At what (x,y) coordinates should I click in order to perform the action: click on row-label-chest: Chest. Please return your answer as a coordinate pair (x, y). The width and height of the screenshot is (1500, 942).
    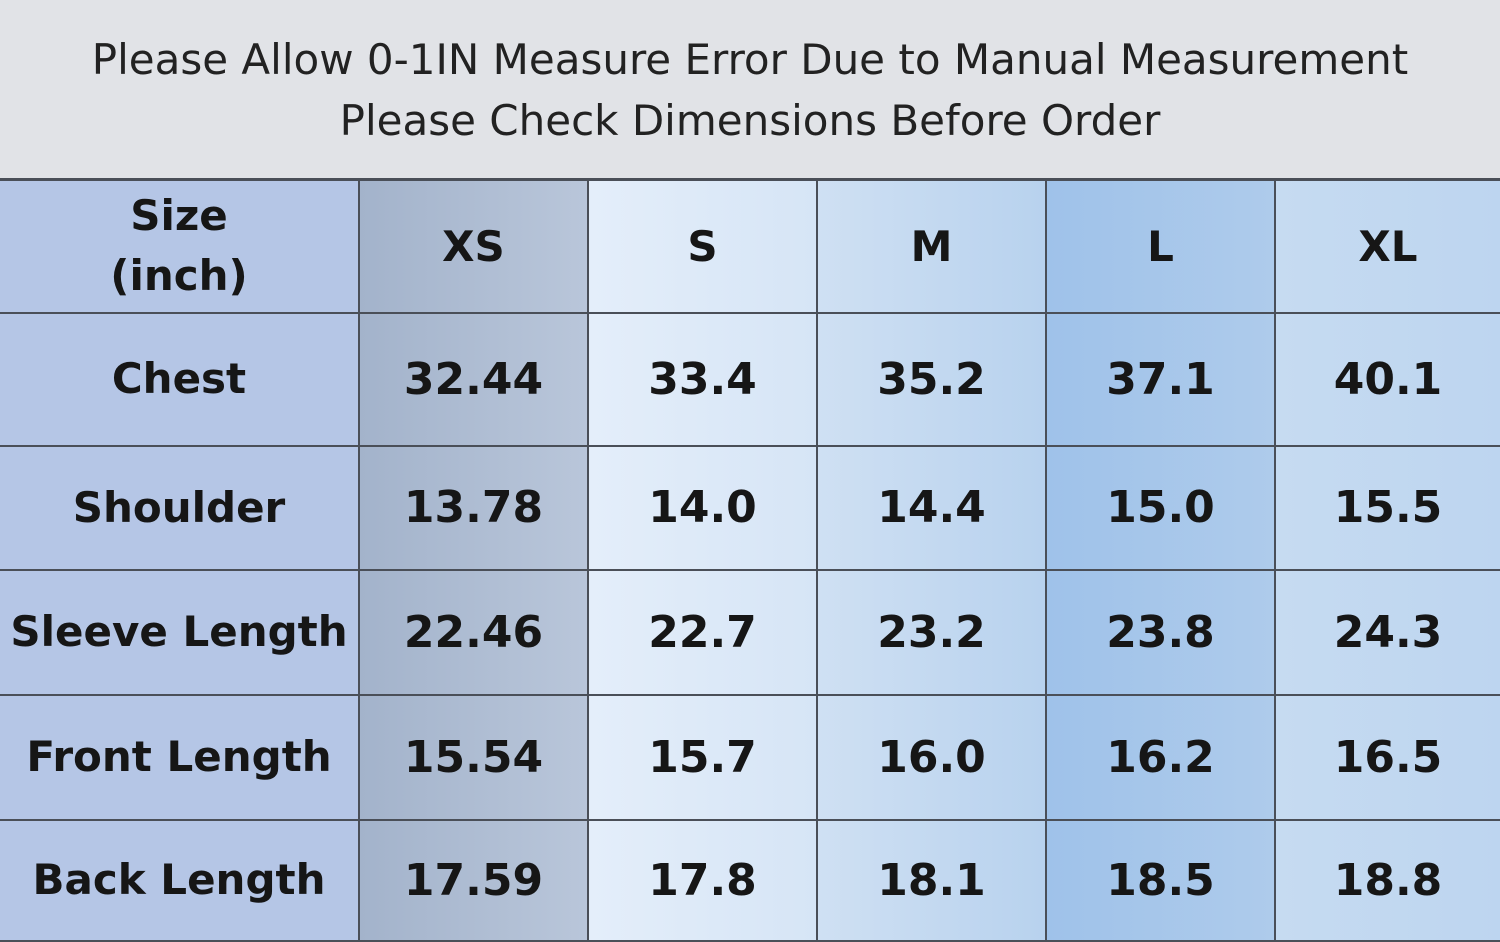
    Looking at the image, I should click on (180, 379).